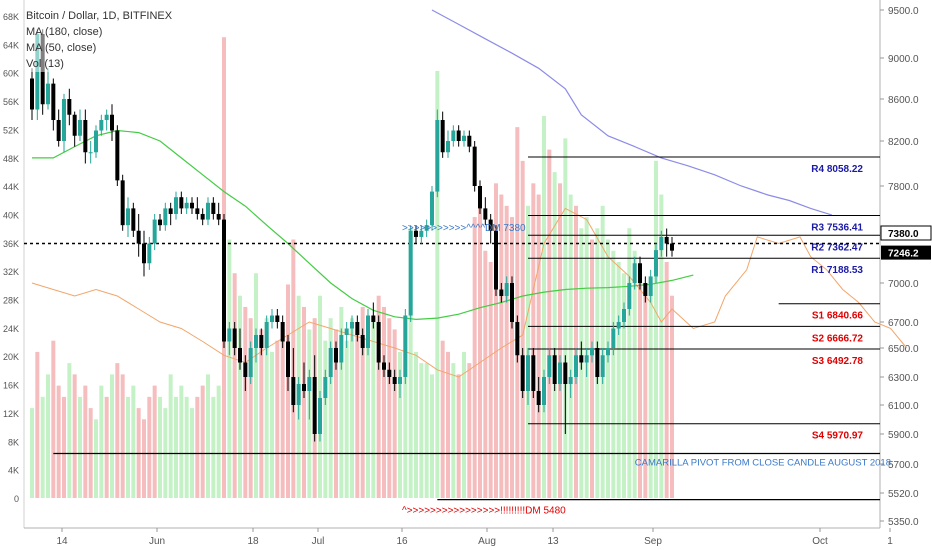 This screenshot has height=550, width=932. What do you see at coordinates (99, 32) in the screenshot?
I see `legend-ma180: MA (180, close)` at bounding box center [99, 32].